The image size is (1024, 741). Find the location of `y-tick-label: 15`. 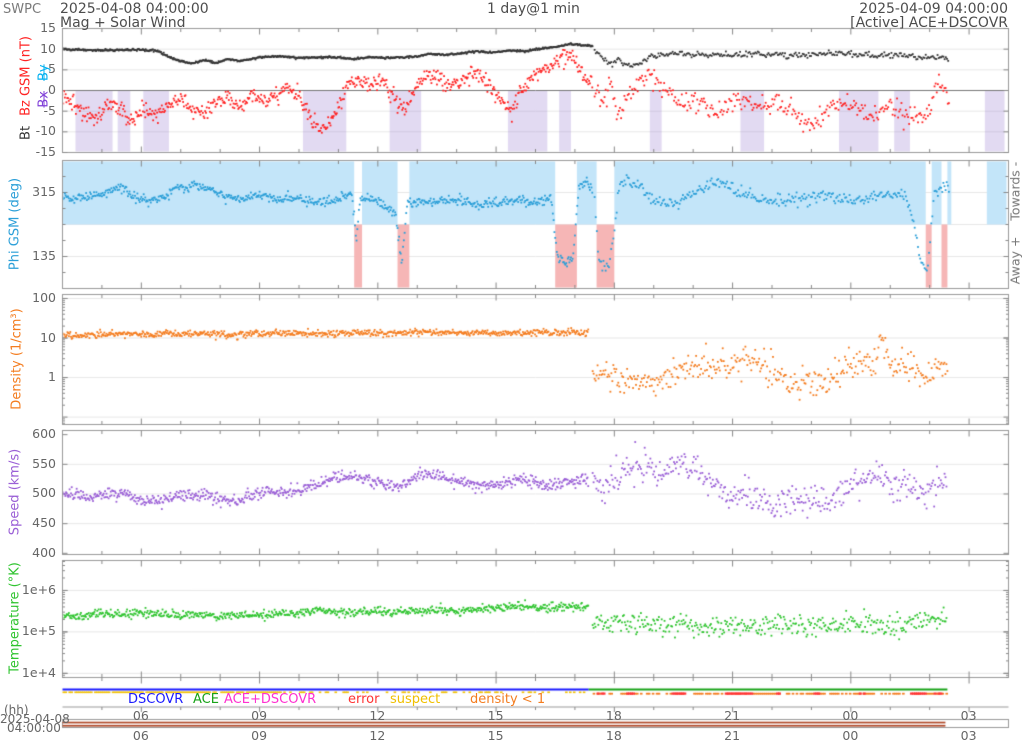

y-tick-label: 15 is located at coordinates (48, 27).